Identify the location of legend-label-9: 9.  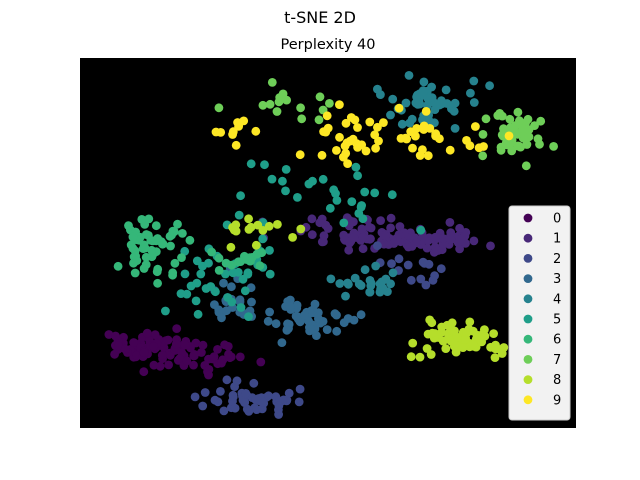
(557, 400).